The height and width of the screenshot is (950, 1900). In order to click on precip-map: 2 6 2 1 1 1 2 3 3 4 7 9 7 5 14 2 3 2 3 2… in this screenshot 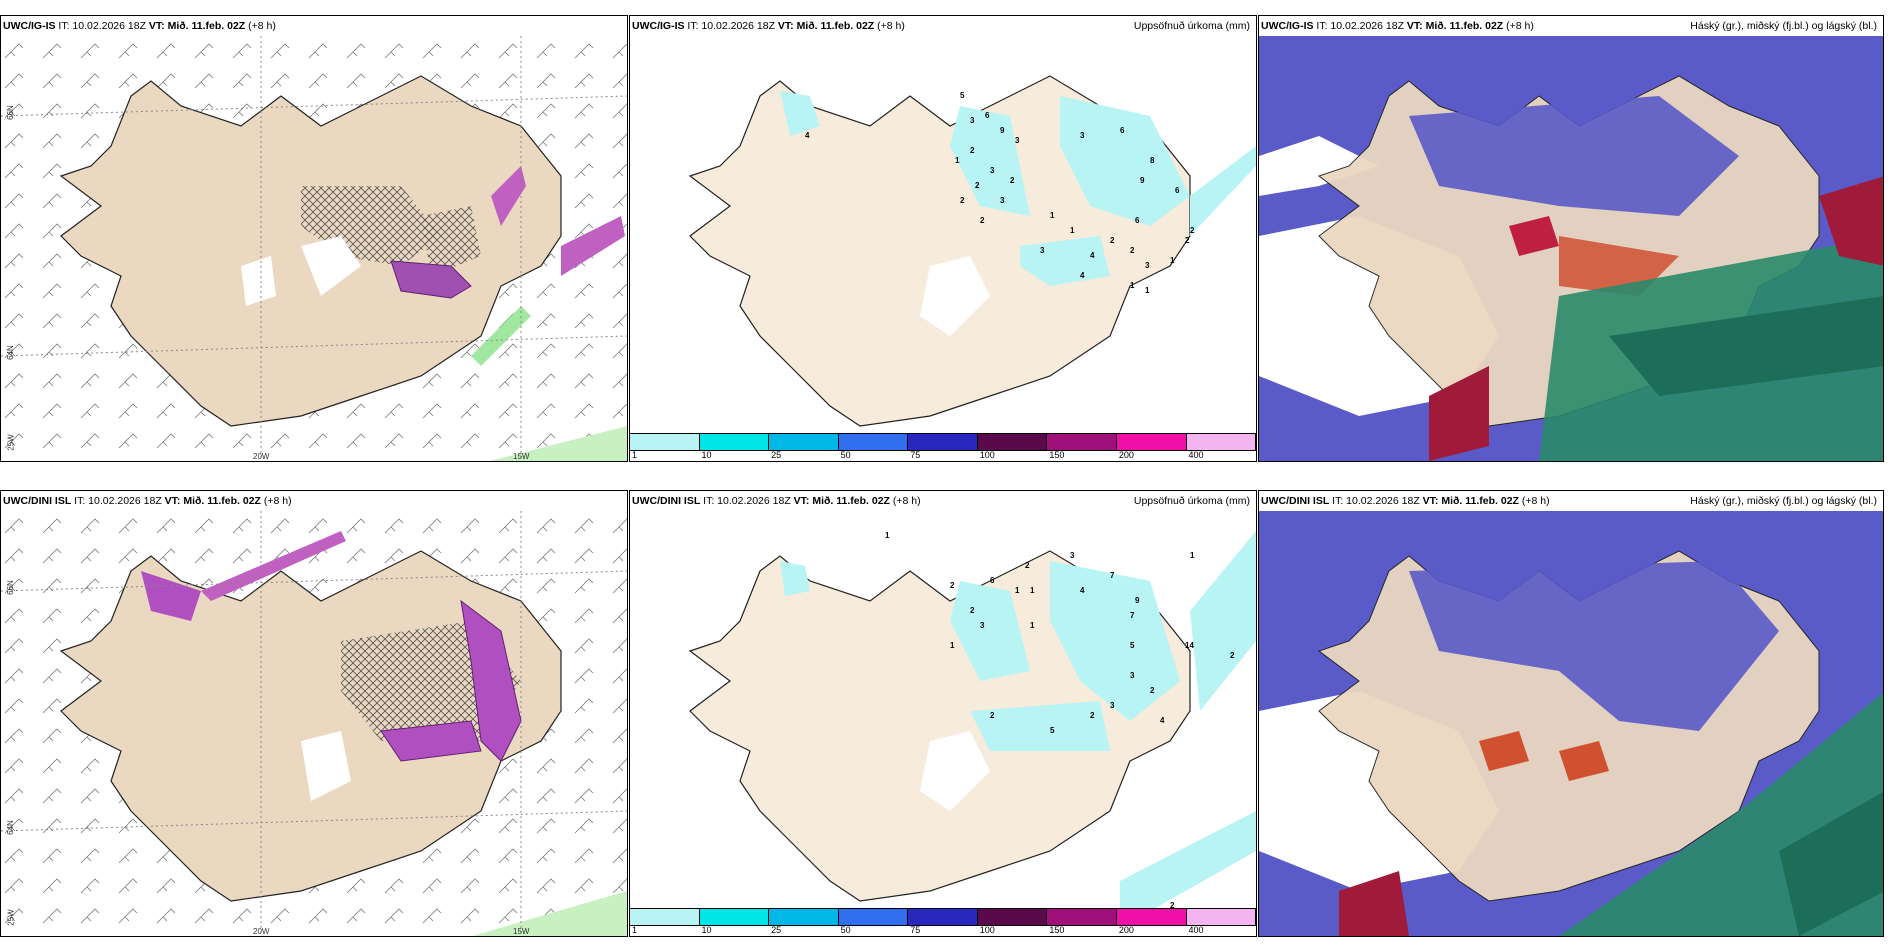, I will do `click(943, 711)`.